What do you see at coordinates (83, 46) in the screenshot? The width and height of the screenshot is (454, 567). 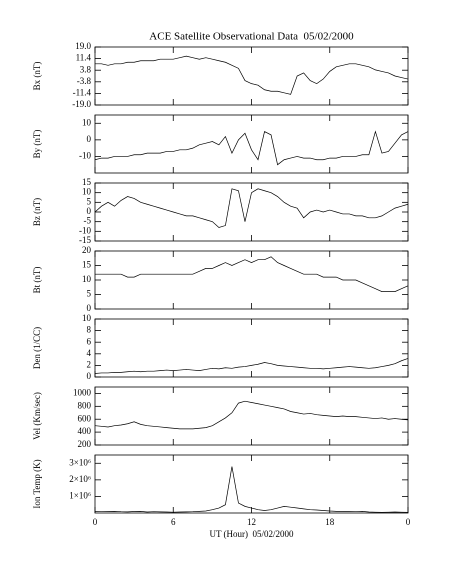 I see `y-tick-label: 19.0` at bounding box center [83, 46].